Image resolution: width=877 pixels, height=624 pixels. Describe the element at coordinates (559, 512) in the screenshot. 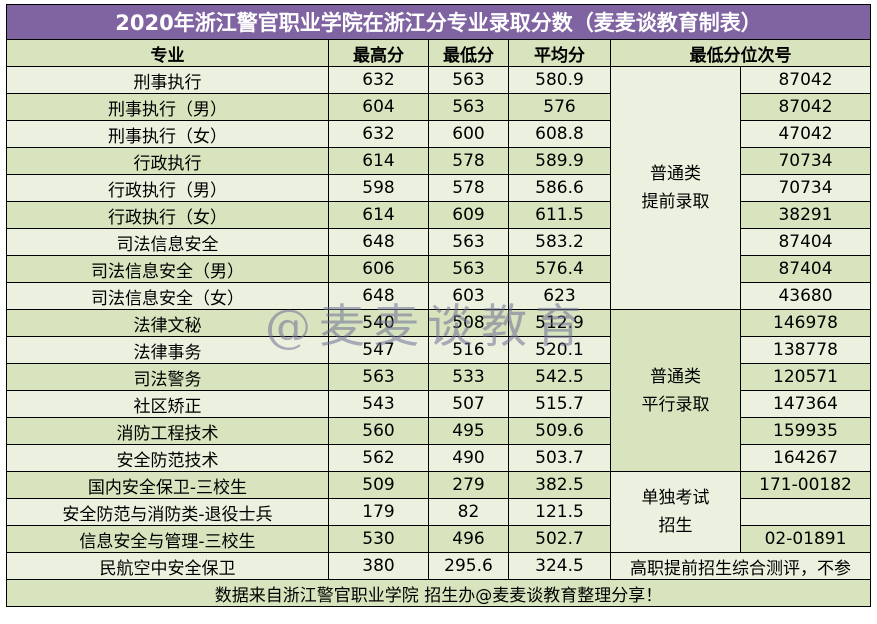

I see `score-cell: 121.5` at that location.